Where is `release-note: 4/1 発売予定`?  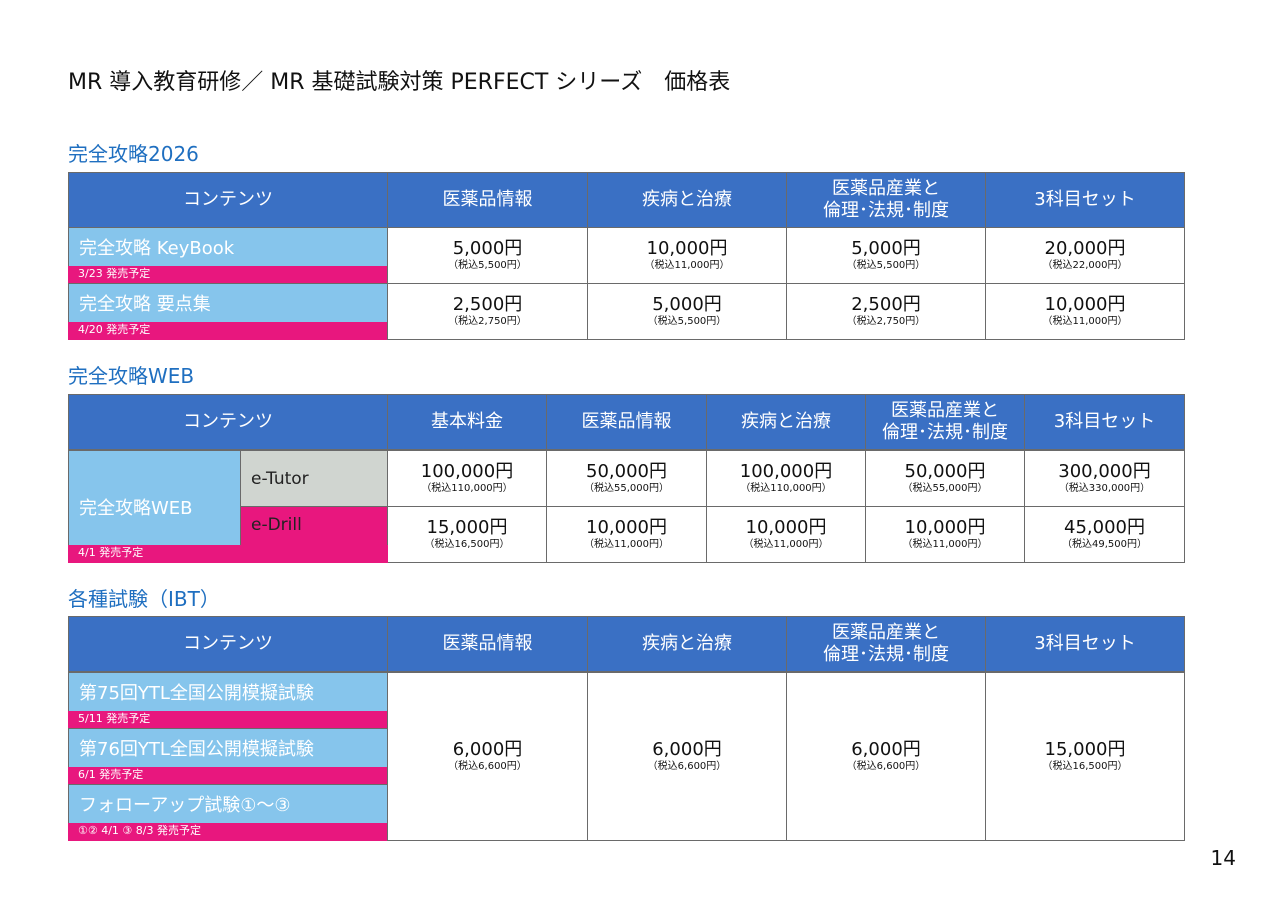 release-note: 4/1 発売予定 is located at coordinates (228, 554).